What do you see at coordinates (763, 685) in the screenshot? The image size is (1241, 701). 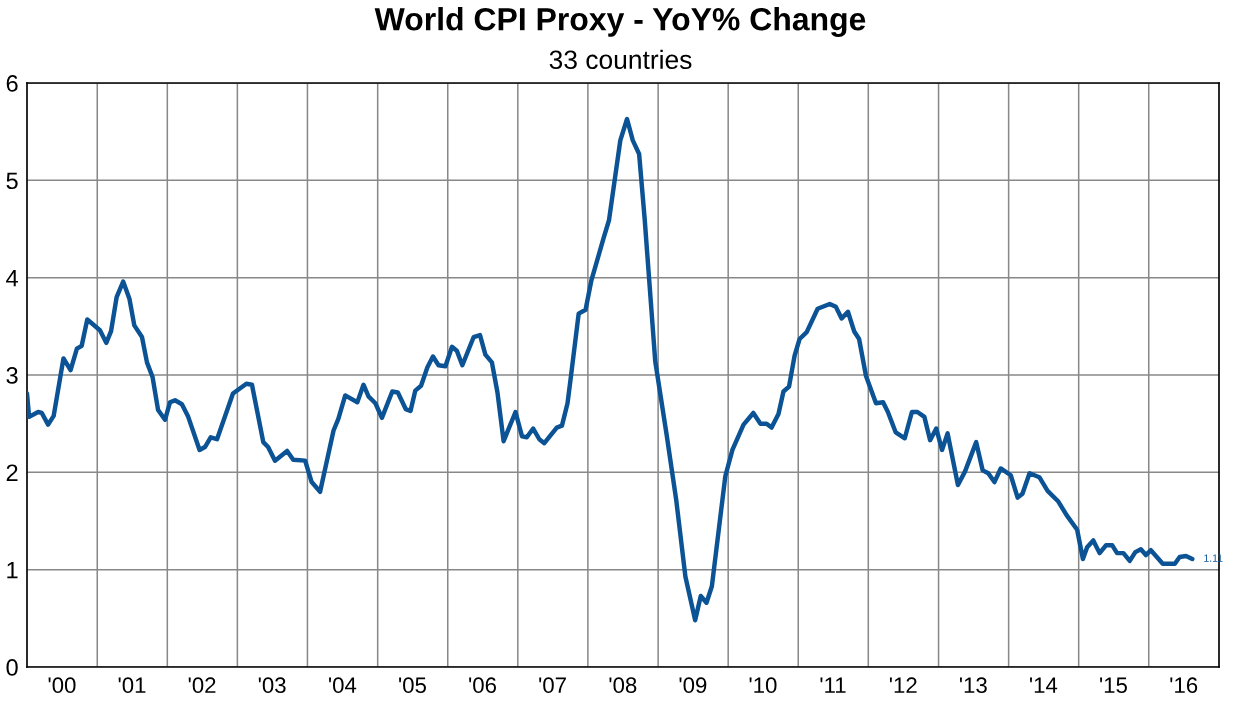 I see `x-tick-label: '10` at bounding box center [763, 685].